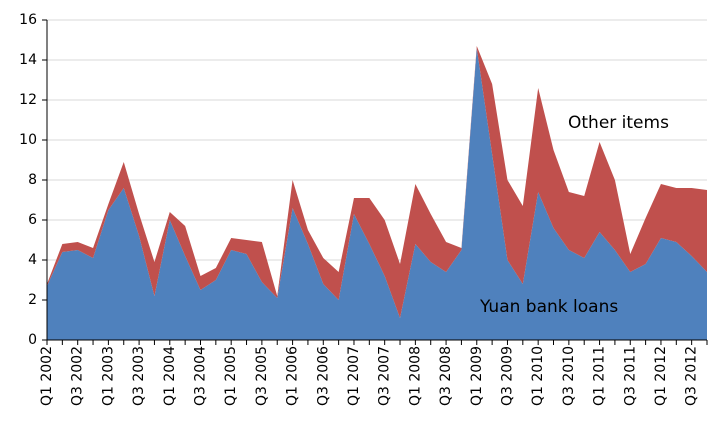  Describe the element at coordinates (28, 140) in the screenshot. I see `y-tick-label: 10` at that location.